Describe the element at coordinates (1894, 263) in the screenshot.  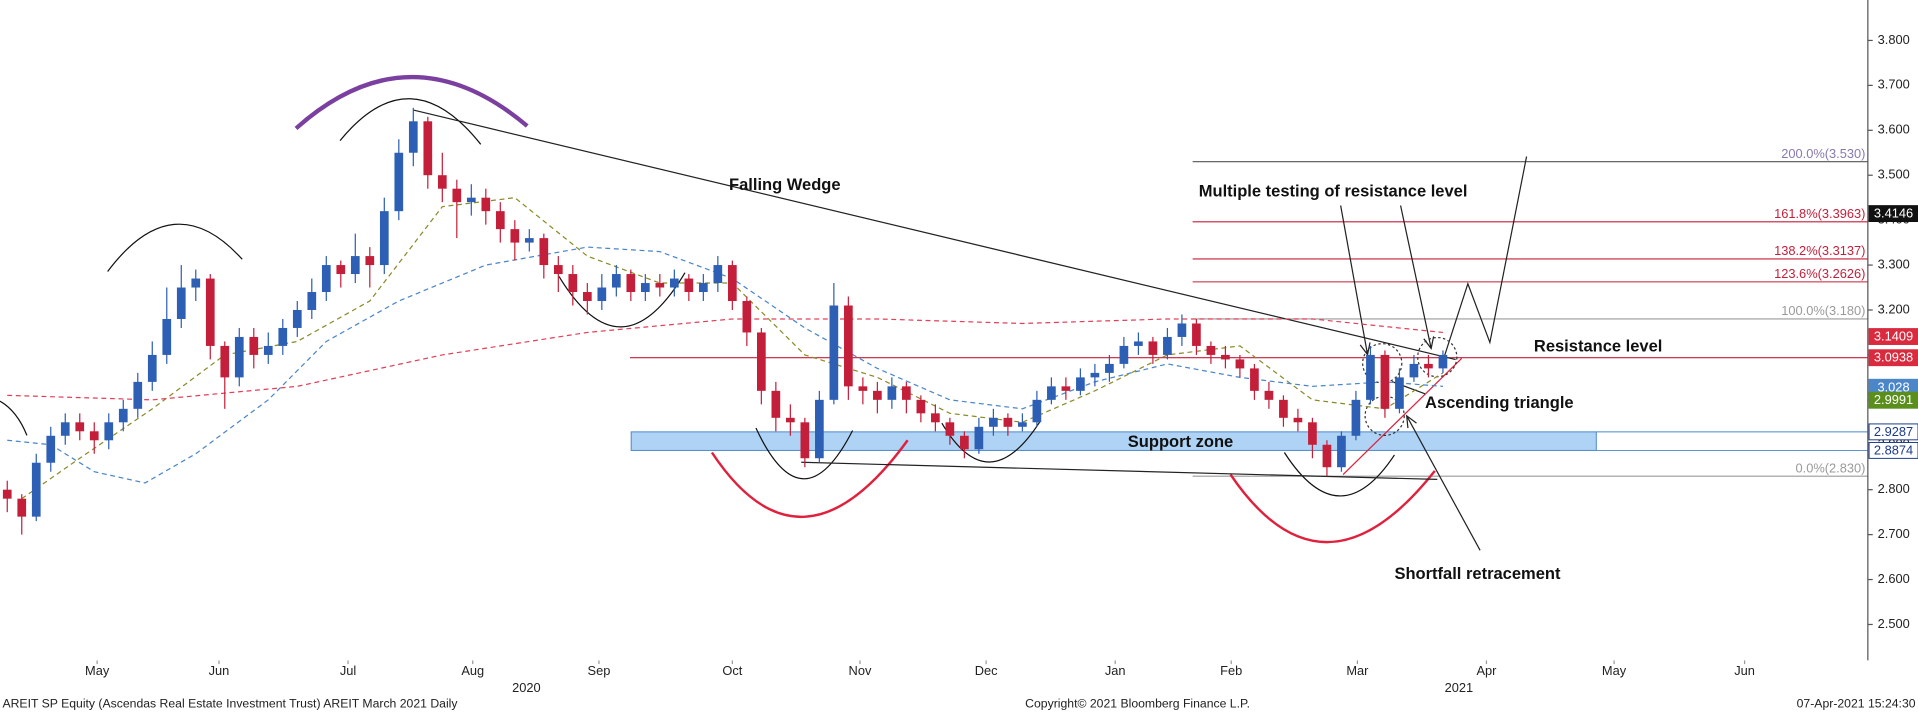
I see `y-tick-label: 3.300` at that location.